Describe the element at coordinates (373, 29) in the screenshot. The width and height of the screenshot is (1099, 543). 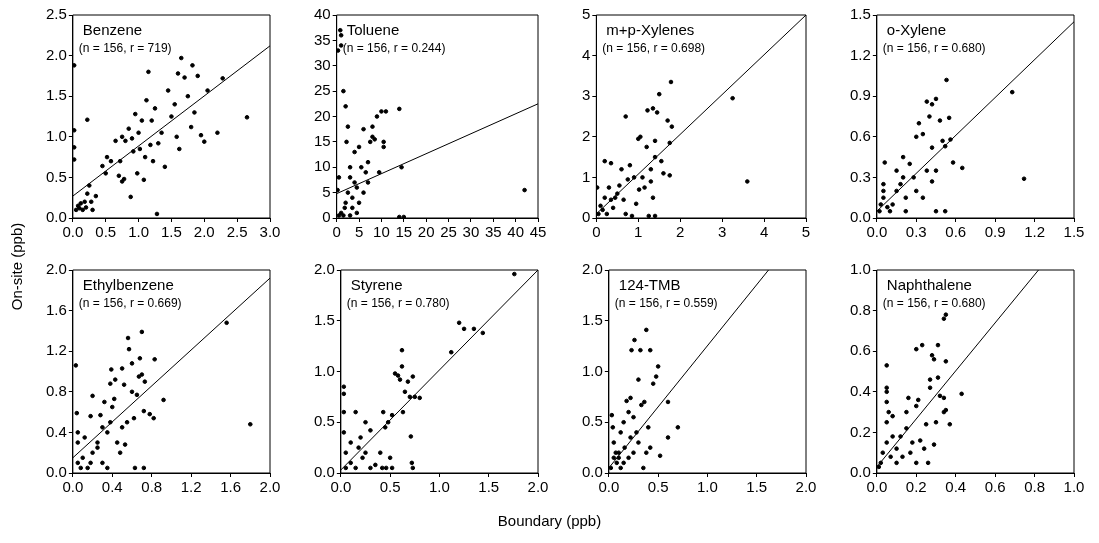
I see `chart-title: Toluene` at that location.